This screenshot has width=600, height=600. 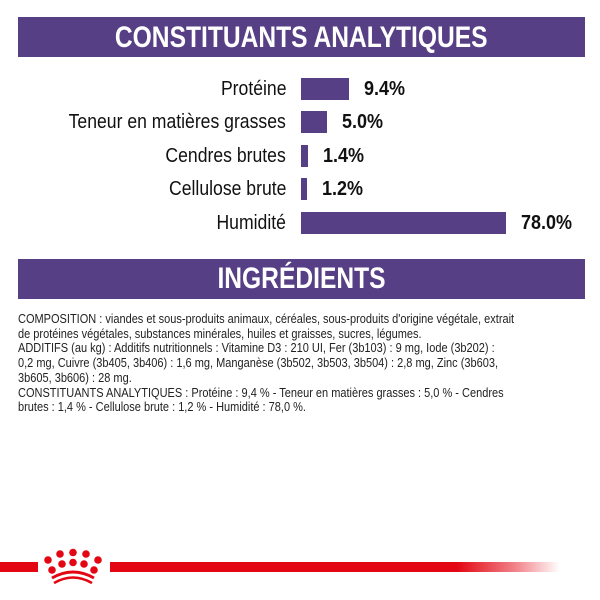 I want to click on value-label: 5.0%, so click(x=362, y=122).